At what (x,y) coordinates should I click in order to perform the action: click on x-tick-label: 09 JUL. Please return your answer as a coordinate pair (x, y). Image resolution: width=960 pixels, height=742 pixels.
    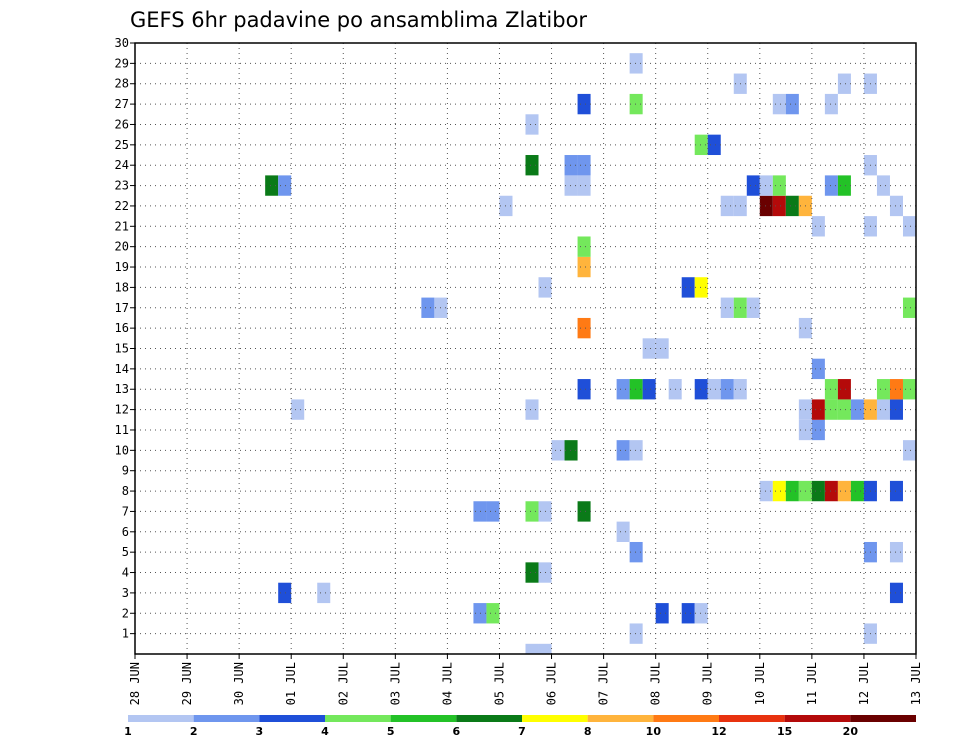
    Looking at the image, I should click on (708, 683).